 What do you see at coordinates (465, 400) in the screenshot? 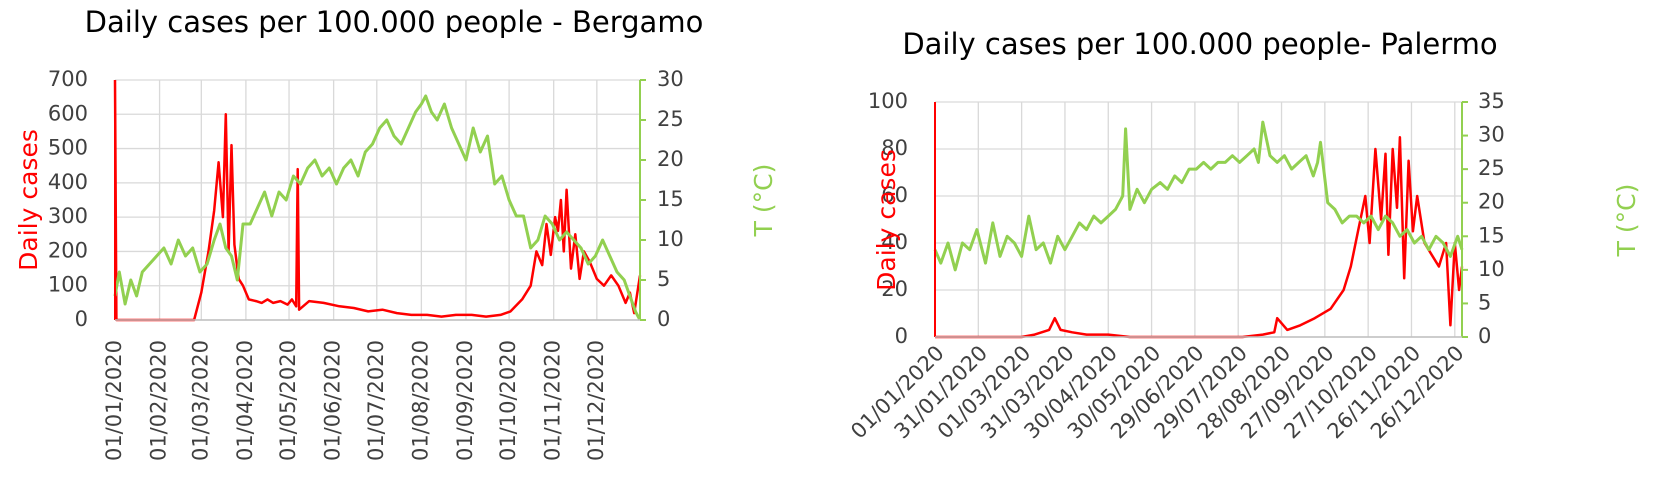
I see `x-tick-label: 01/09/2020` at bounding box center [465, 400].